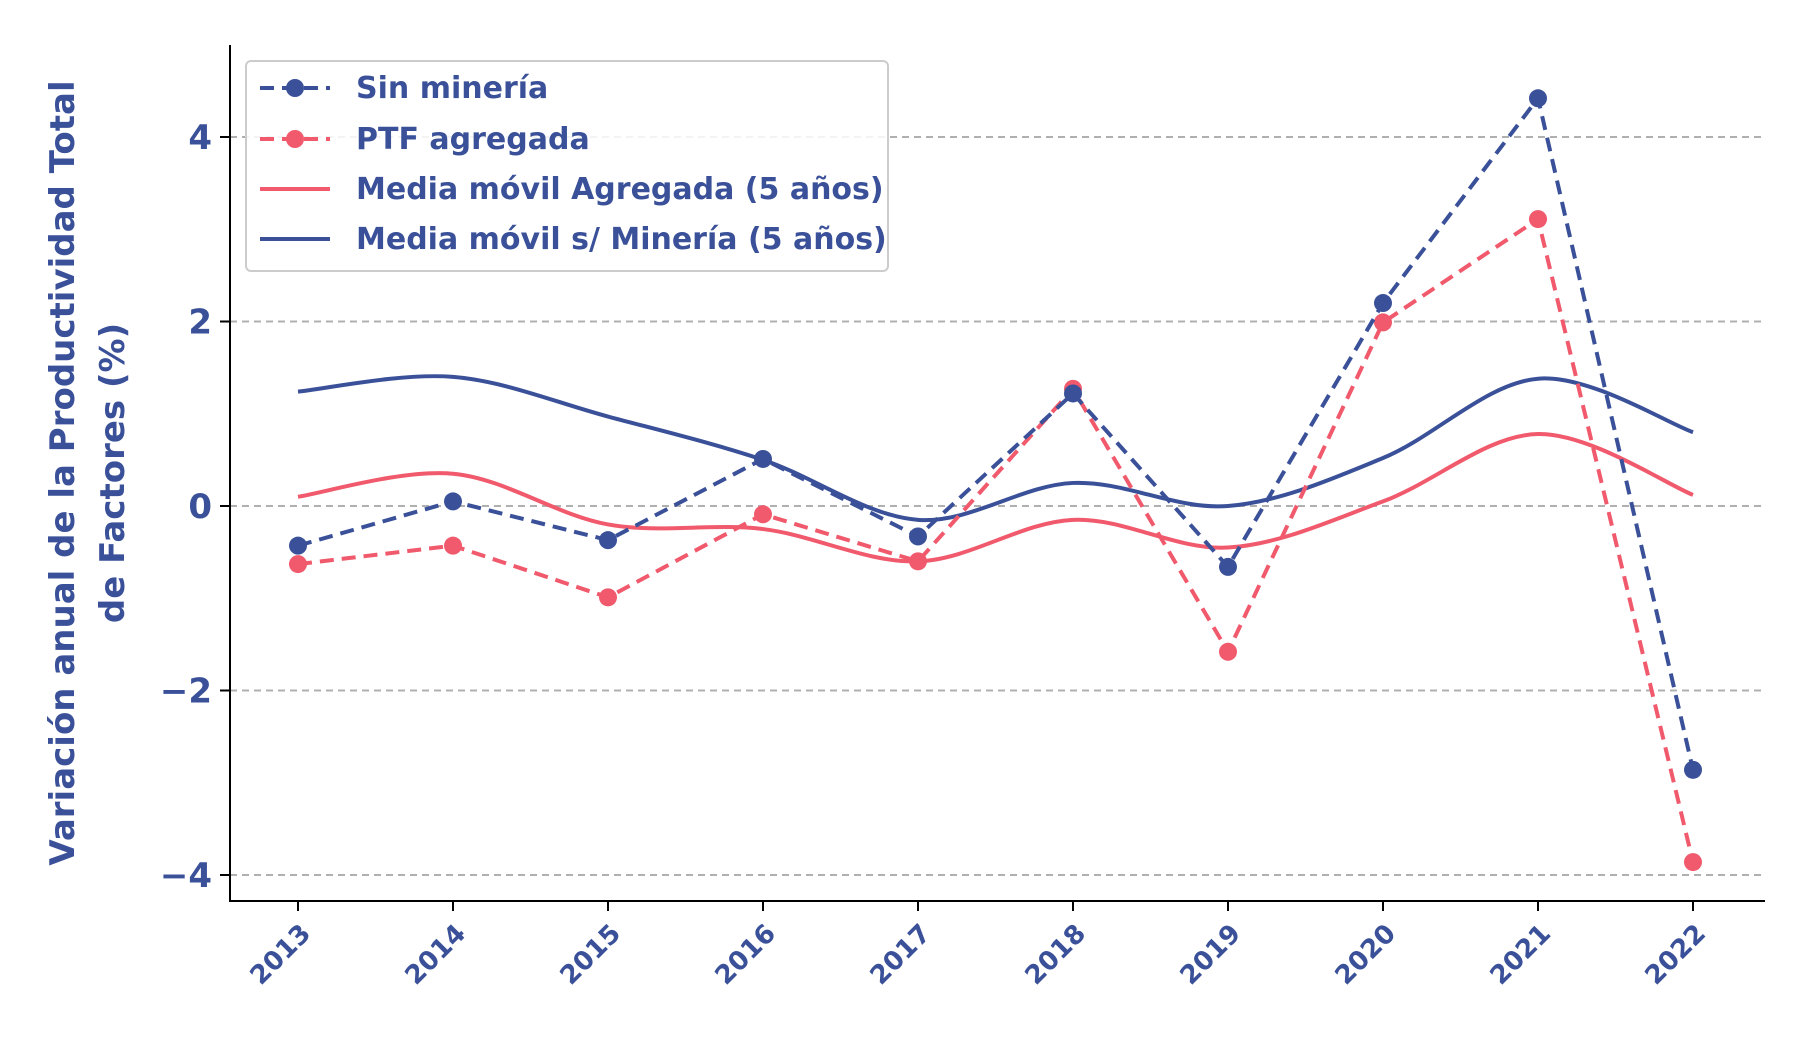 Image resolution: width=1800 pixels, height=1050 pixels. What do you see at coordinates (113, 473) in the screenshot?
I see `y-axis-label-line2: de Factores (%)` at bounding box center [113, 473].